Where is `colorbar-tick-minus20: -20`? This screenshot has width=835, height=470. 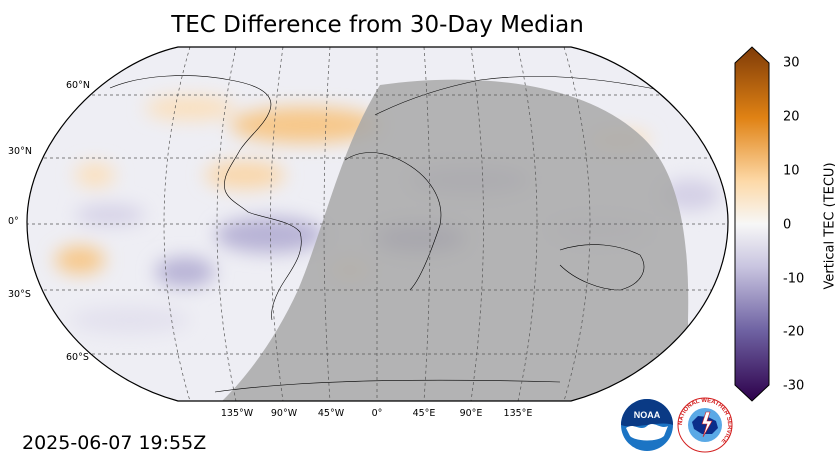 colorbar-tick-minus20: -20 is located at coordinates (794, 332).